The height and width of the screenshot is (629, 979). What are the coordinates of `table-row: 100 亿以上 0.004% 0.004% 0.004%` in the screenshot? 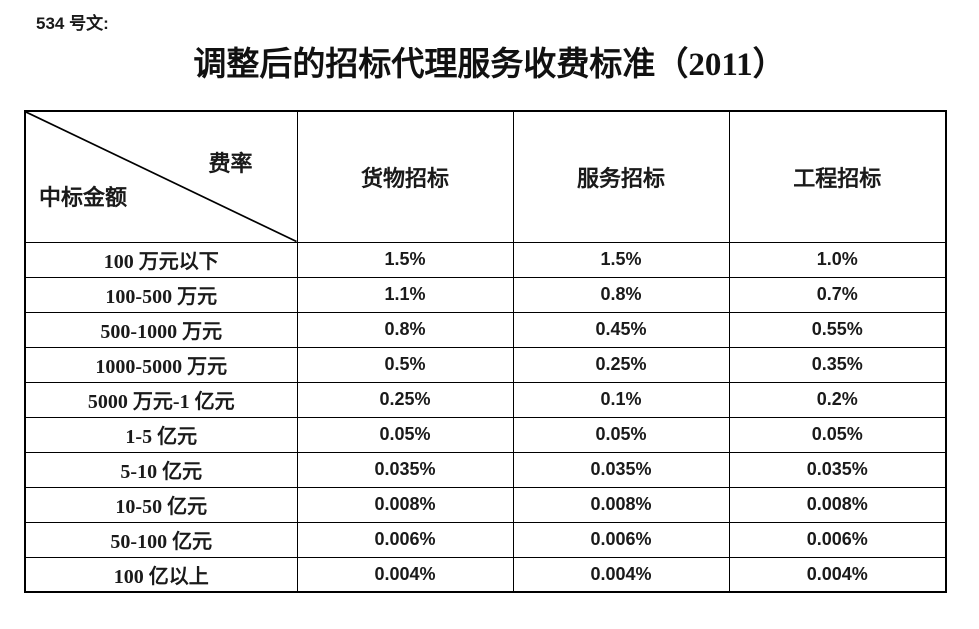 It's located at (485, 574).